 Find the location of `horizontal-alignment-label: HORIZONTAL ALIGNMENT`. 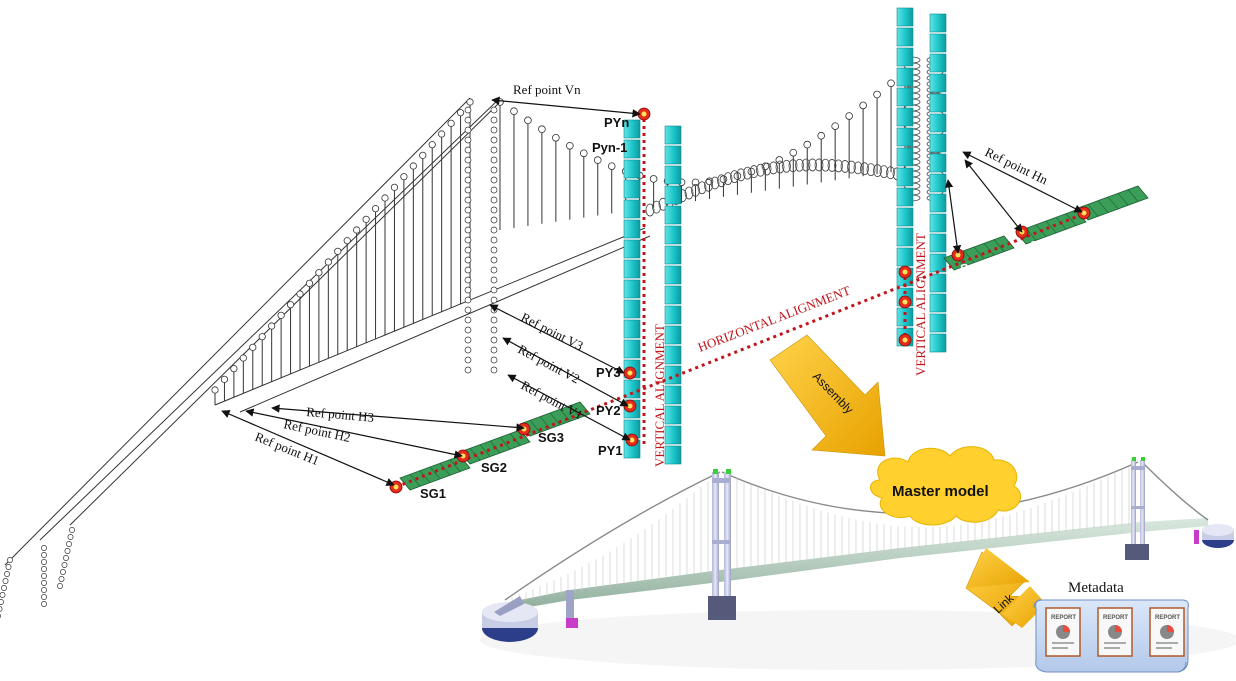

horizontal-alignment-label: HORIZONTAL ALIGNMENT is located at coordinates (774, 319).